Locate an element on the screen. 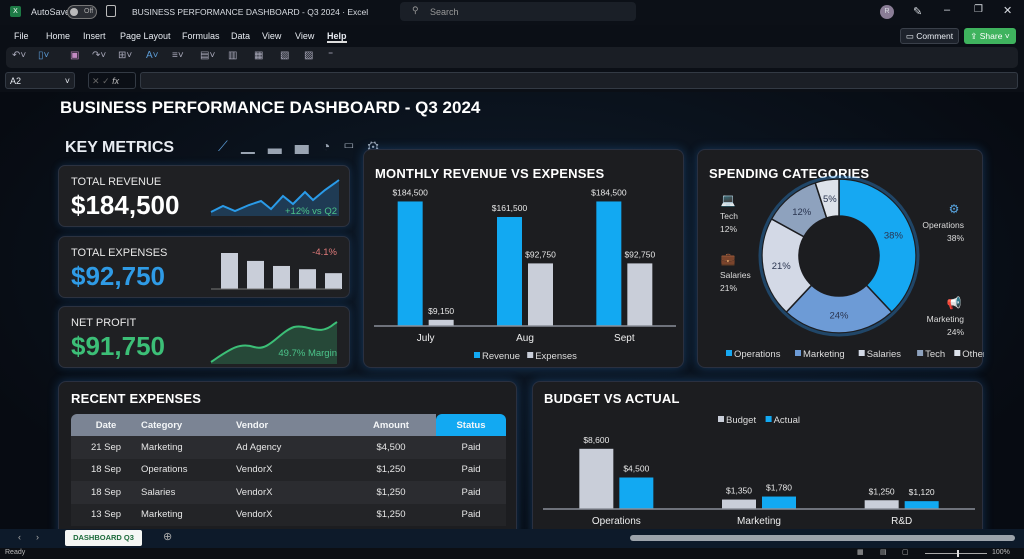  pie-chart-icon: ◔ is located at coordinates (332, 146).